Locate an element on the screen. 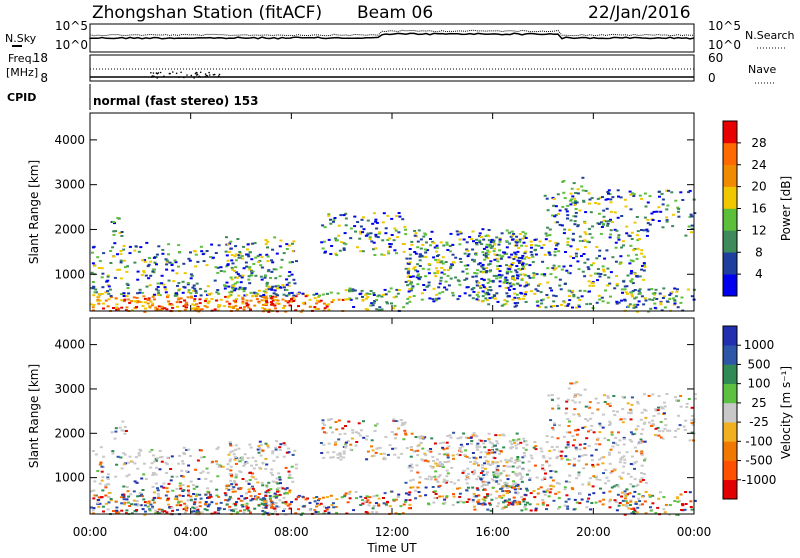  x-tick-label: 04:00 is located at coordinates (190, 532).